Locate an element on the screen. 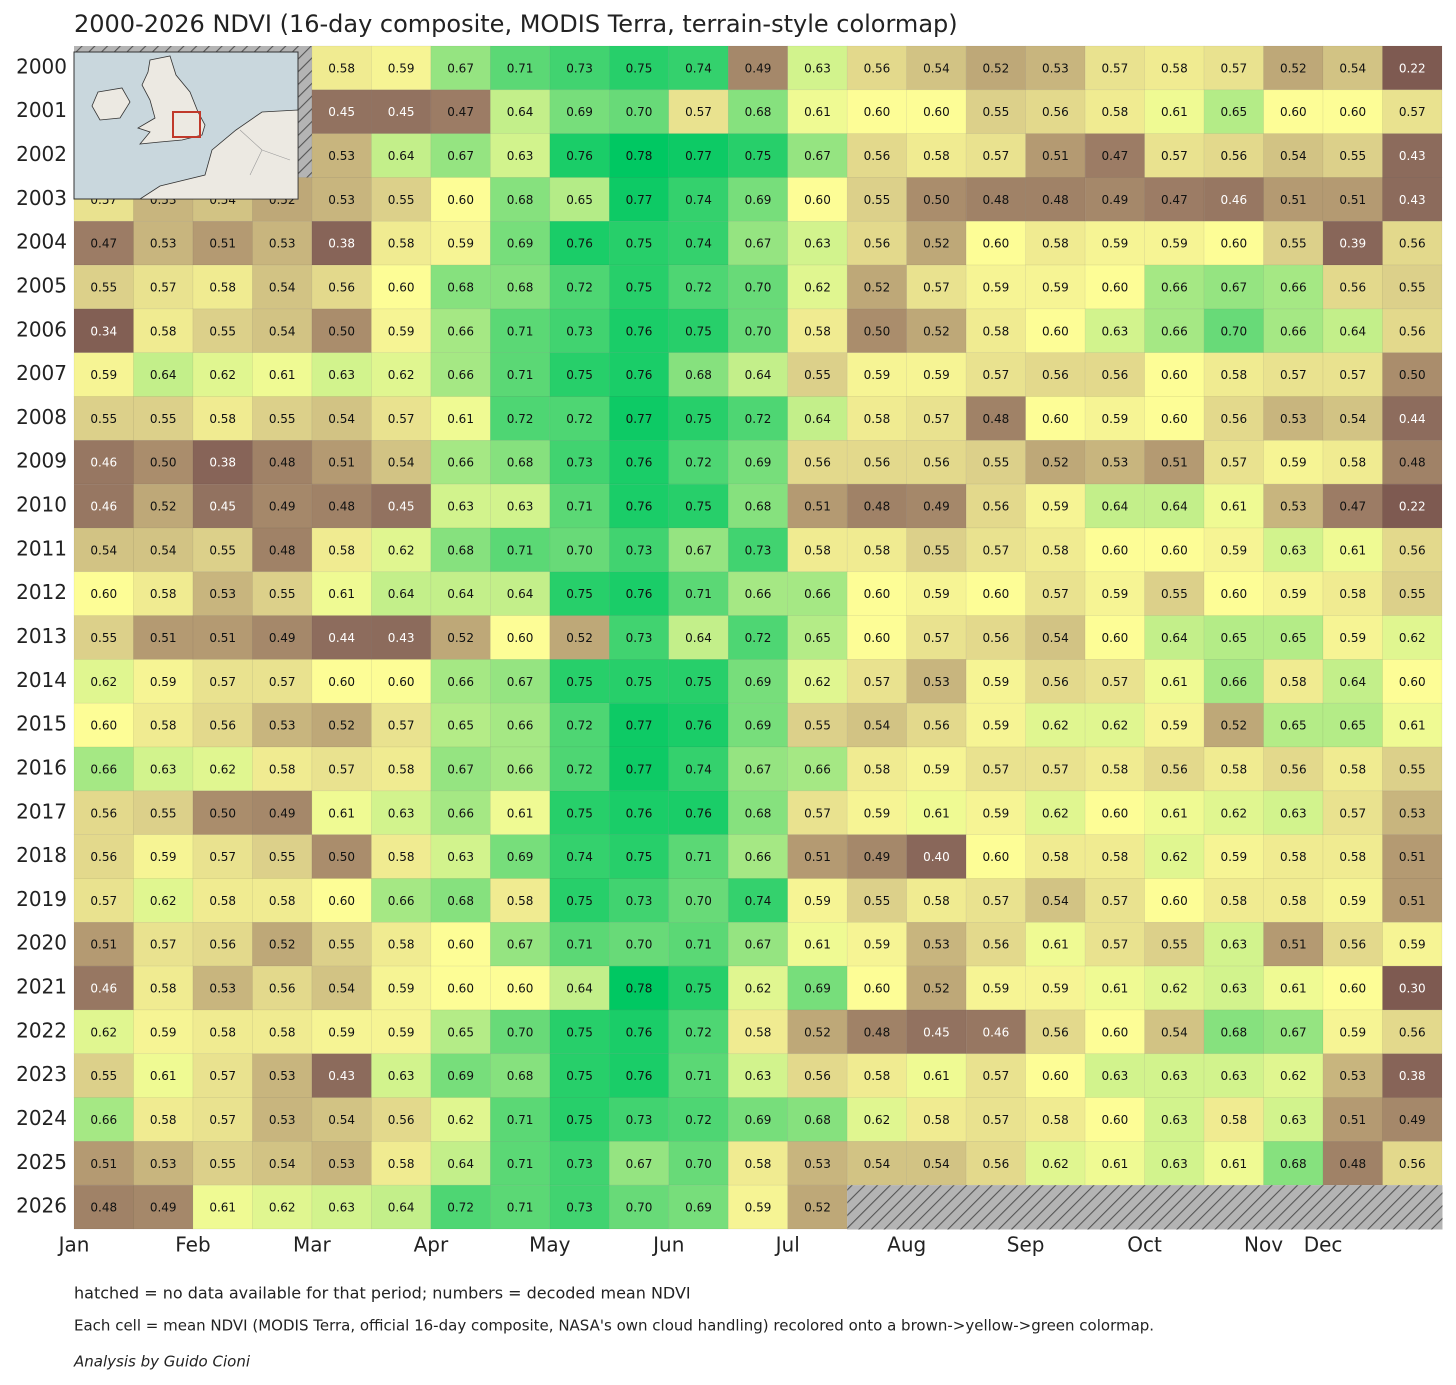 The image size is (1456, 1385). y-tick-label: 2022 is located at coordinates (41, 1030).